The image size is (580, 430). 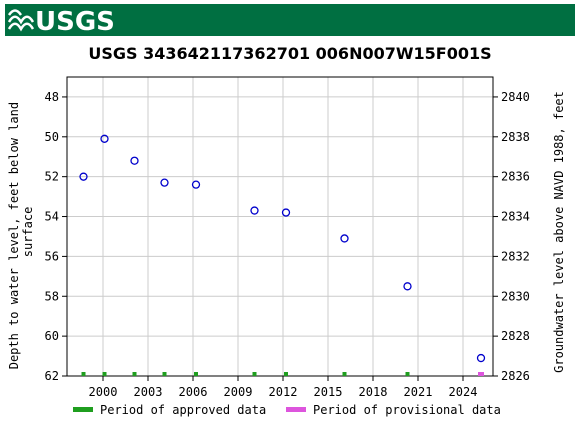 I want to click on x-tick-label: 2018, so click(x=373, y=392).